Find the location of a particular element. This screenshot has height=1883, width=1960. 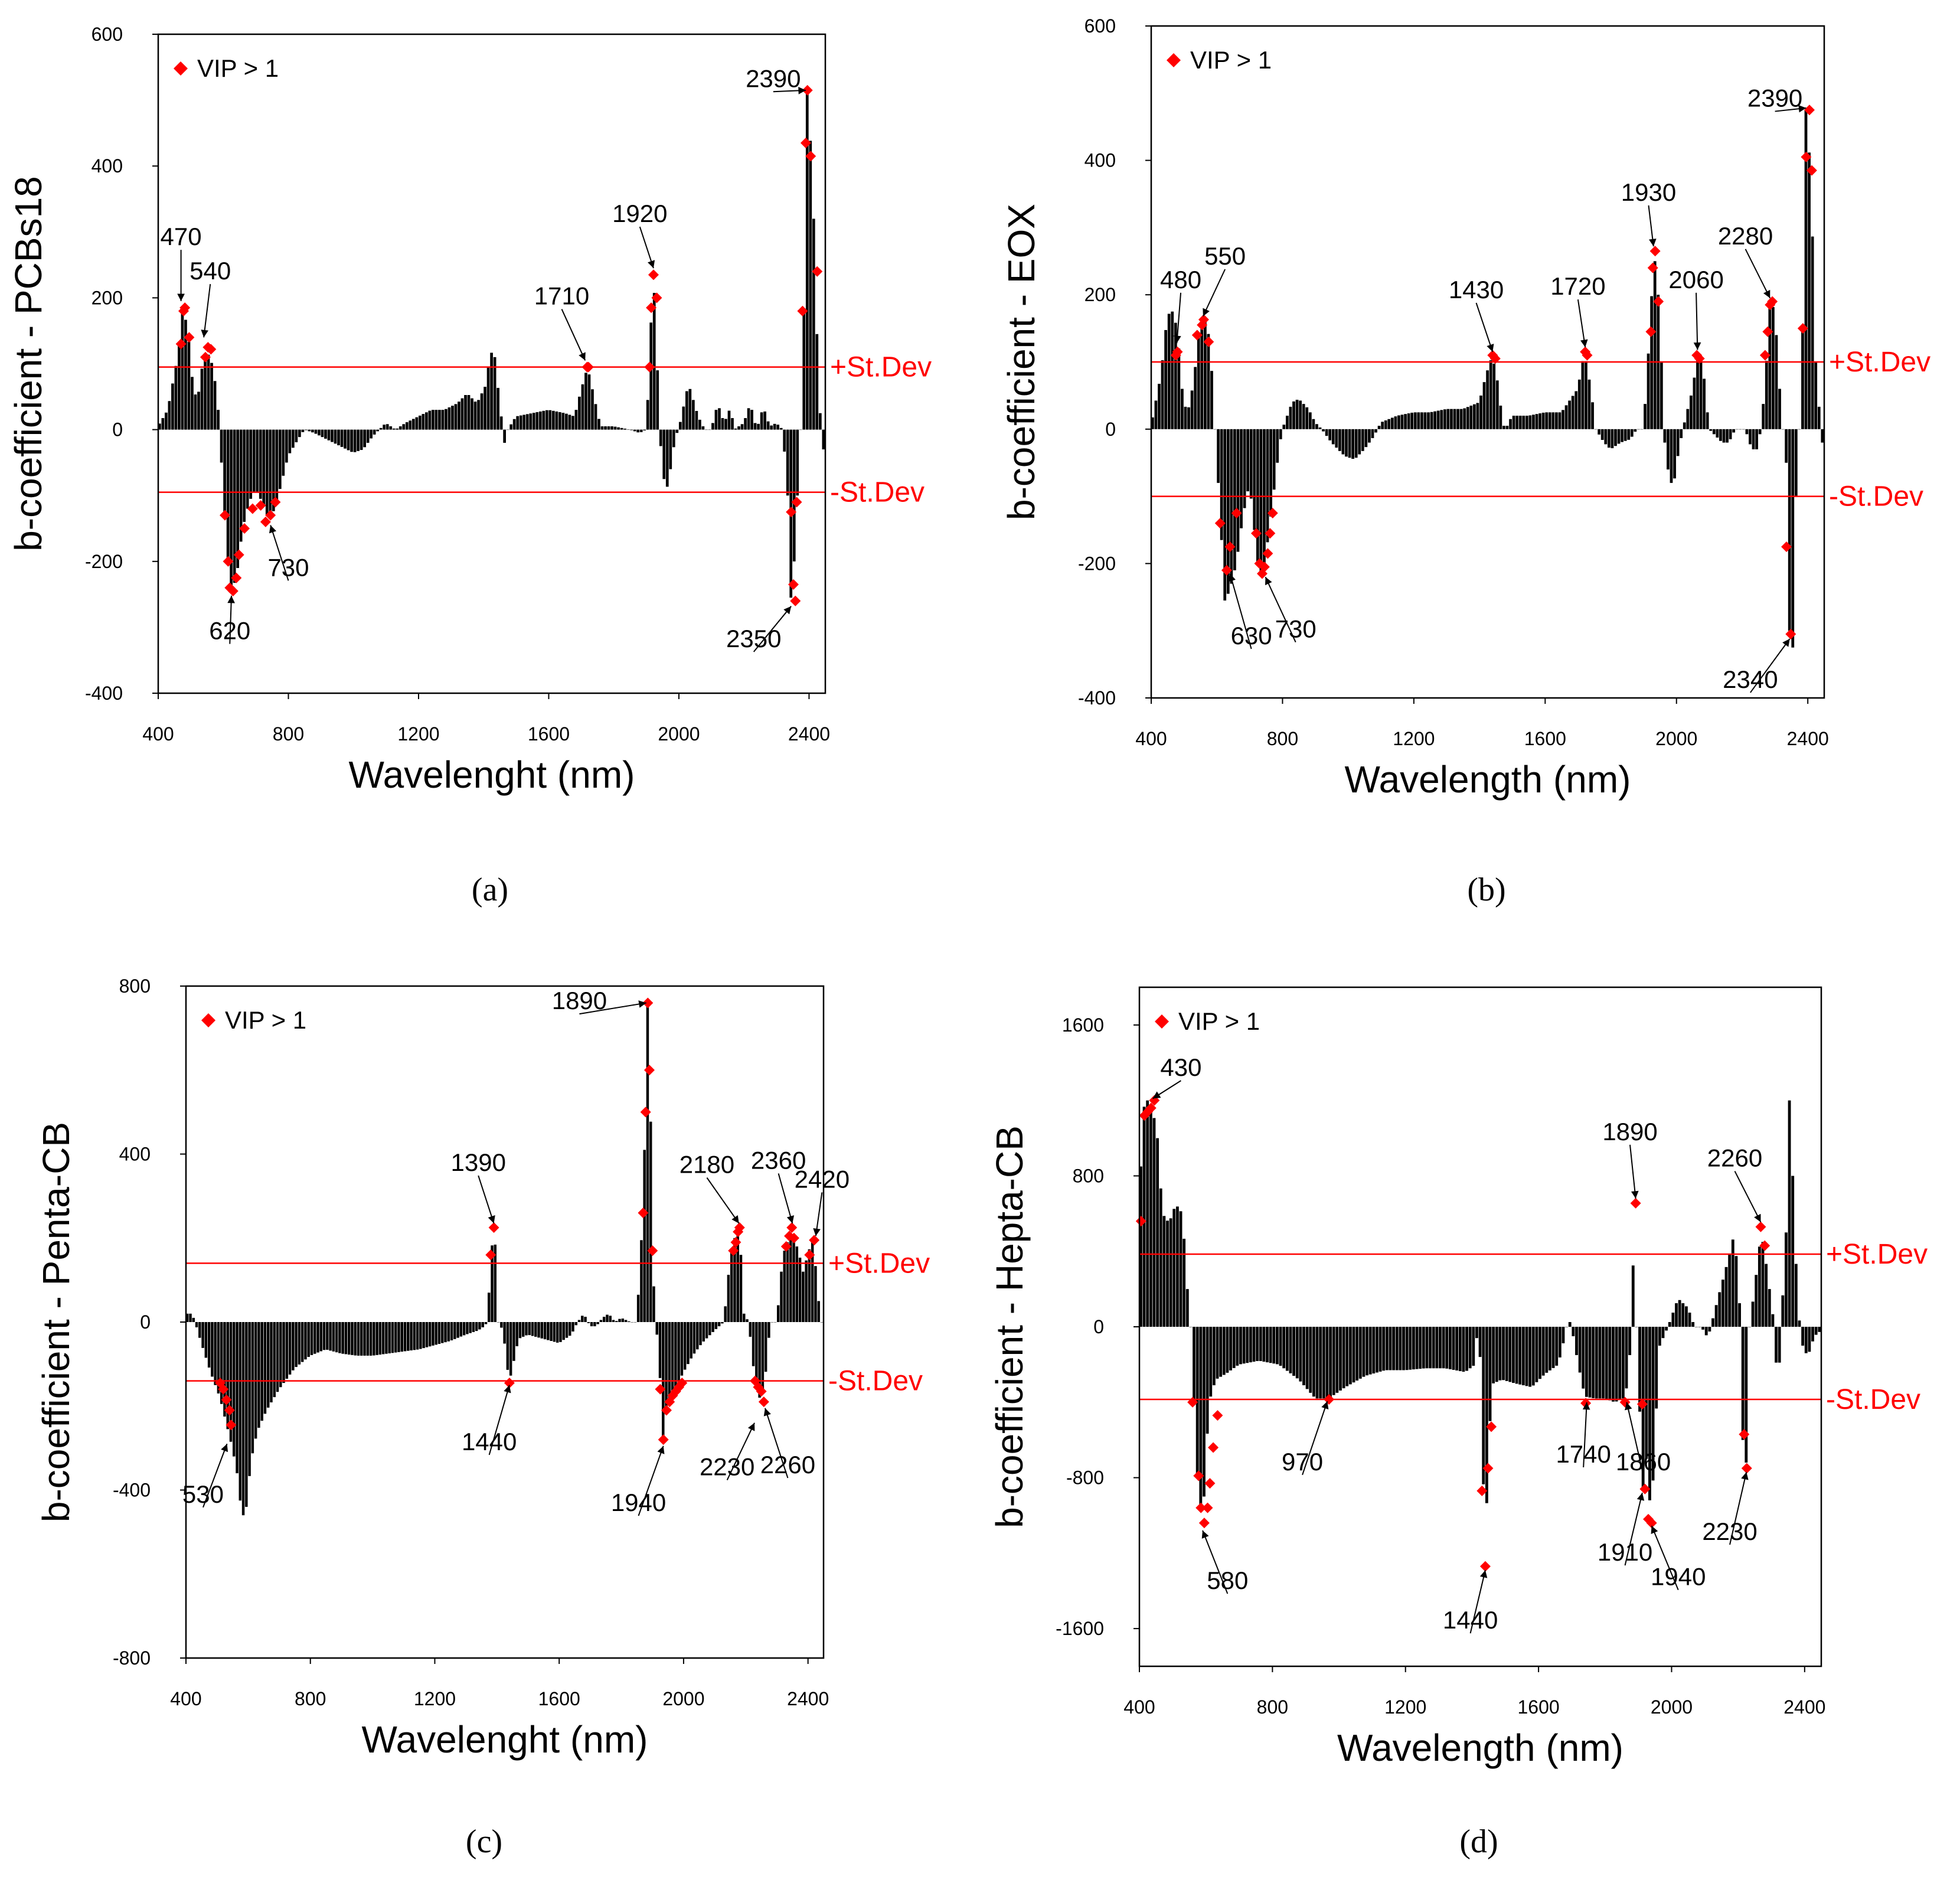

chart-3-annotation-arrowhead is located at coordinates (225, 1448).